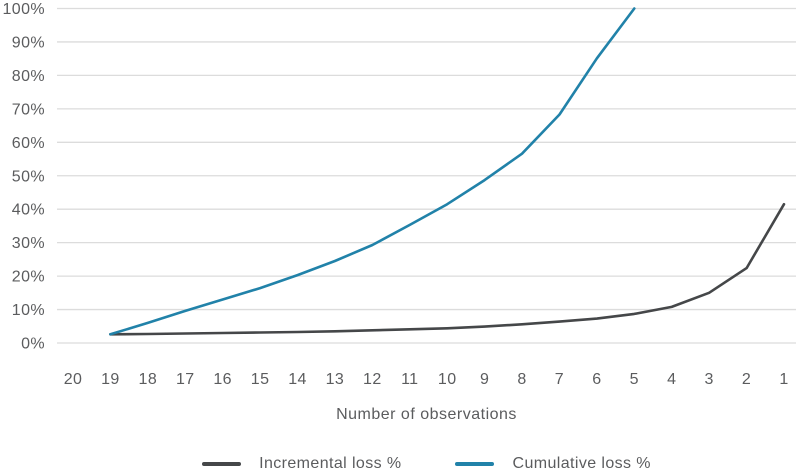  I want to click on x-axis-tick-label: 7, so click(559, 379).